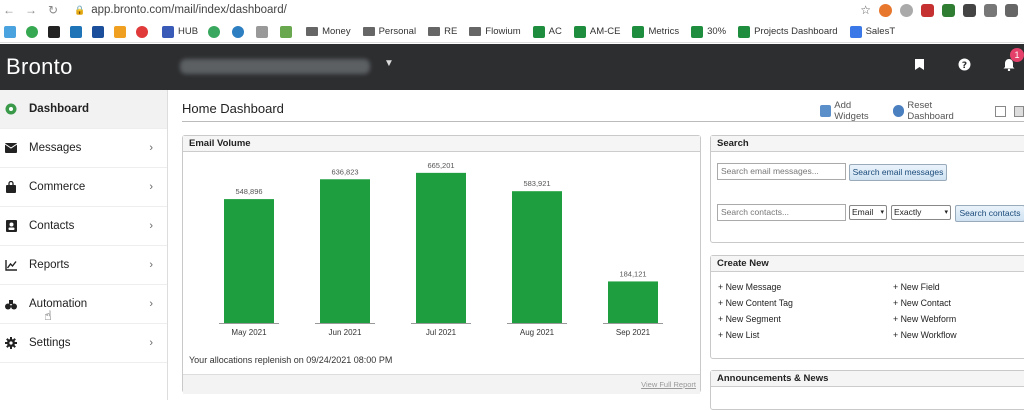  I want to click on new-content-tag-link: + New Content Tag, so click(755, 303).